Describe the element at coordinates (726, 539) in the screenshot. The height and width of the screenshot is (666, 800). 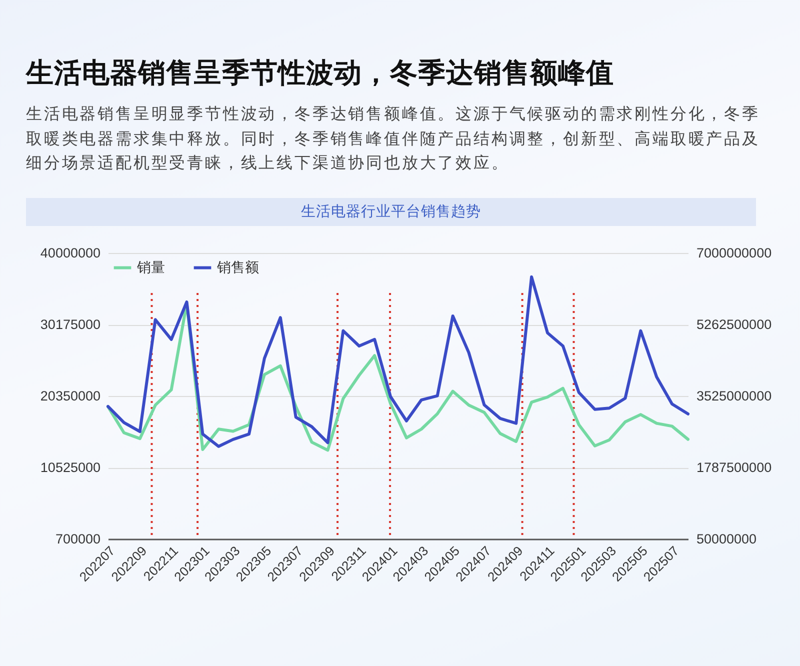
I see `y2-tick-label: 50000000` at that location.